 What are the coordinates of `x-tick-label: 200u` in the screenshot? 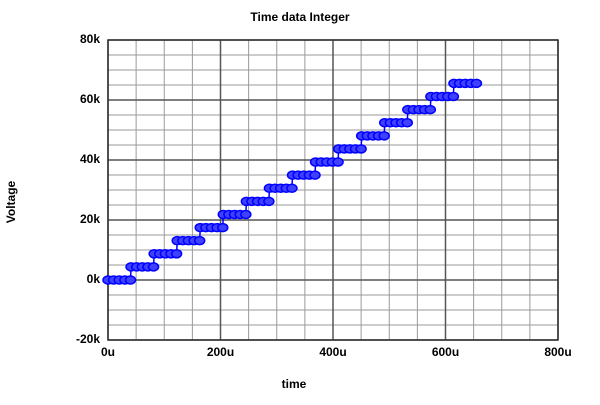 It's located at (220, 352).